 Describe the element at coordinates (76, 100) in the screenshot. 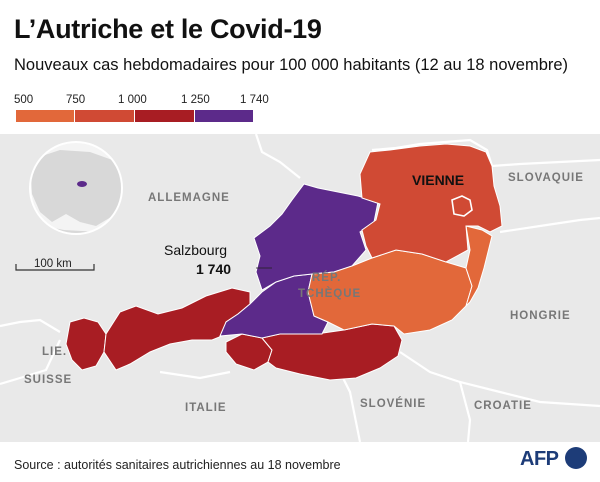

I see `legend-tick-1: 750` at that location.